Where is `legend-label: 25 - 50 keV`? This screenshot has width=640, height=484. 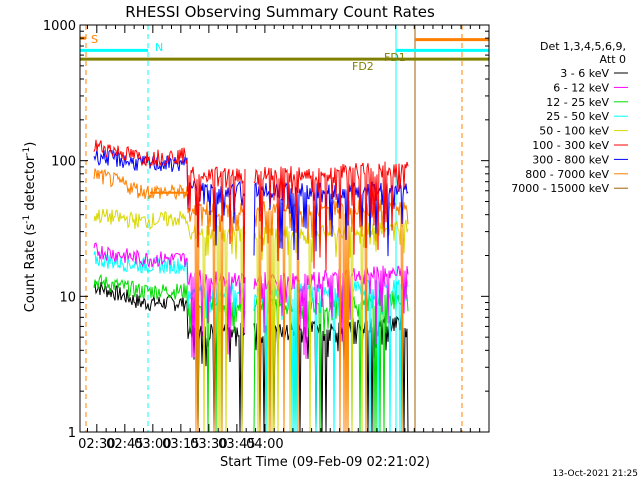 legend-label: 25 - 50 keV is located at coordinates (577, 116).